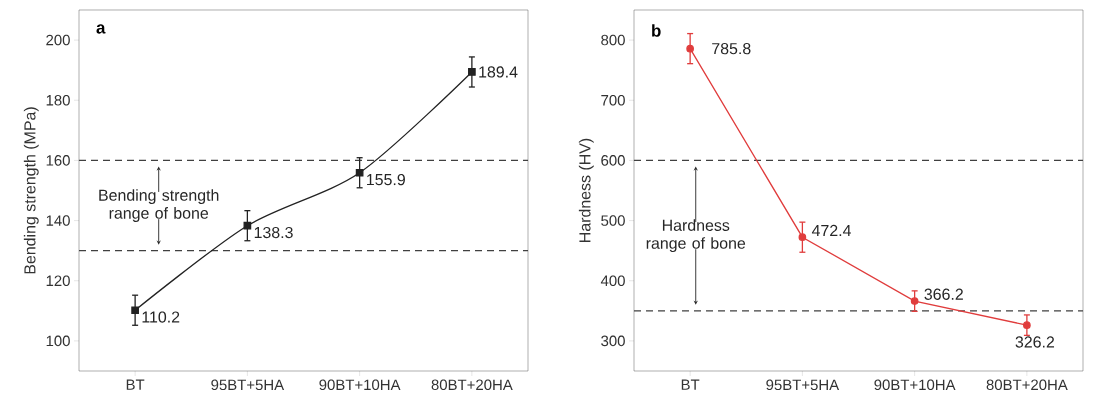 The width and height of the screenshot is (1094, 408). What do you see at coordinates (31, 190) in the screenshot?
I see `y-axis-title: Bending strength (MPa)` at bounding box center [31, 190].